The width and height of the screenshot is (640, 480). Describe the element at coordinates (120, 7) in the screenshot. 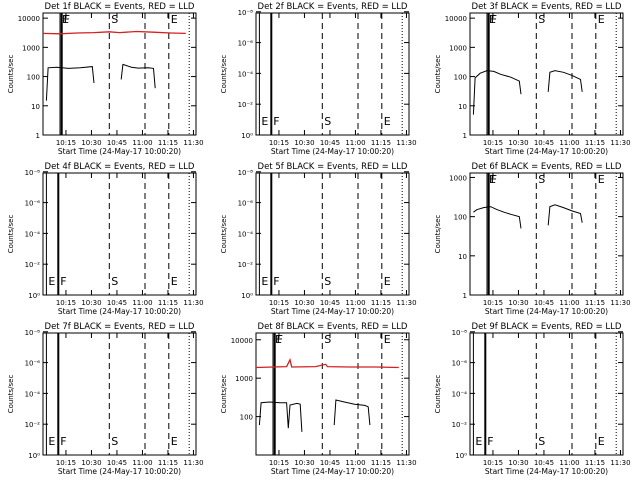

I see `chart-title: Det 1f BLACK = Events, RED = LLD` at that location.